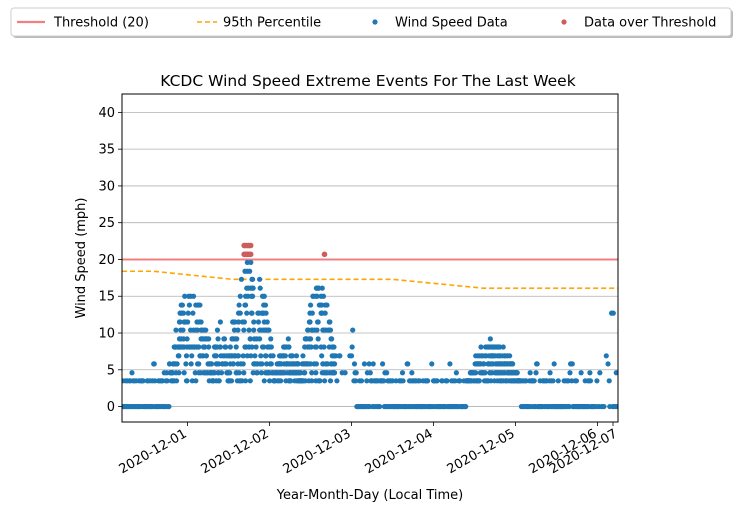  What do you see at coordinates (106, 223) in the screenshot?
I see `y-tick-label: 25` at bounding box center [106, 223].